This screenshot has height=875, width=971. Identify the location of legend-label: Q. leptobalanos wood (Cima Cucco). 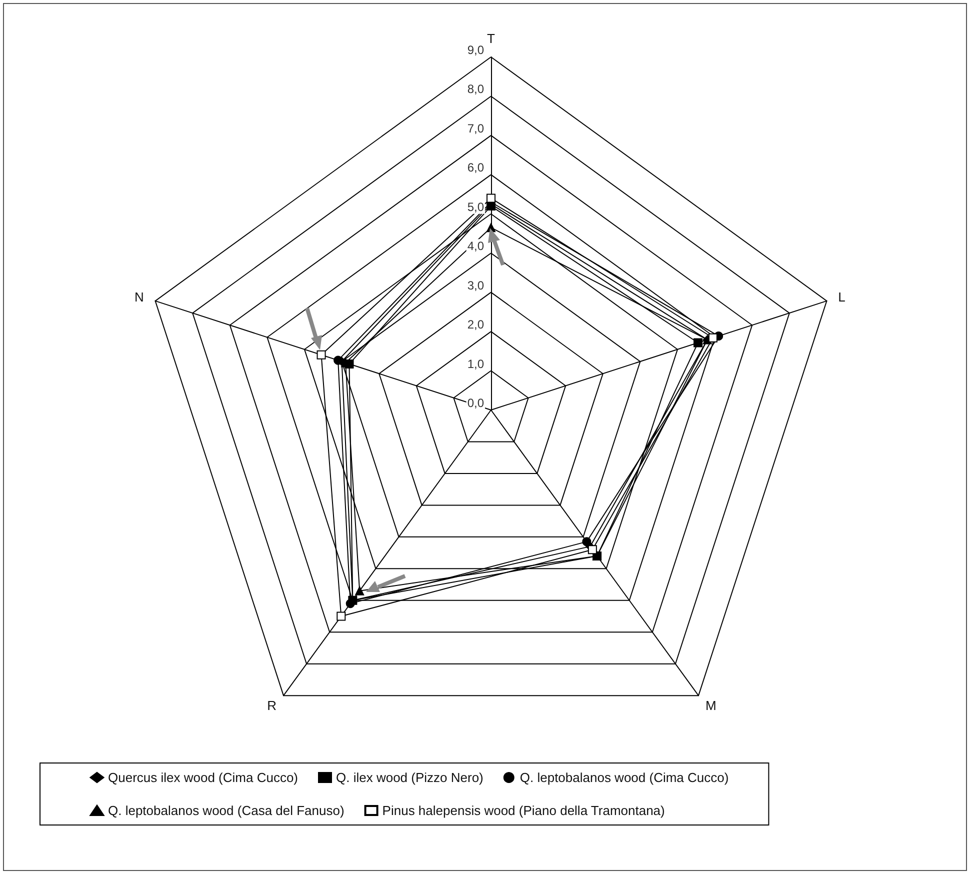
(624, 777).